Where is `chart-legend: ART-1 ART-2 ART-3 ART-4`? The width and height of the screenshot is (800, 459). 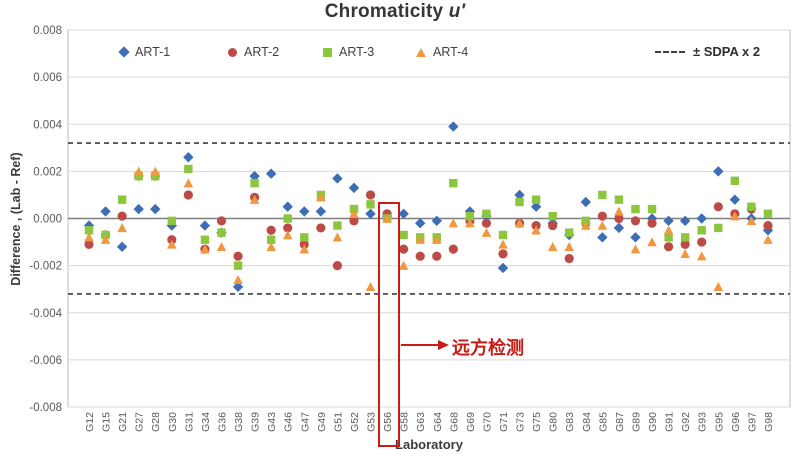 chart-legend: ART-1 ART-2 ART-3 ART-4 is located at coordinates (400, 52).